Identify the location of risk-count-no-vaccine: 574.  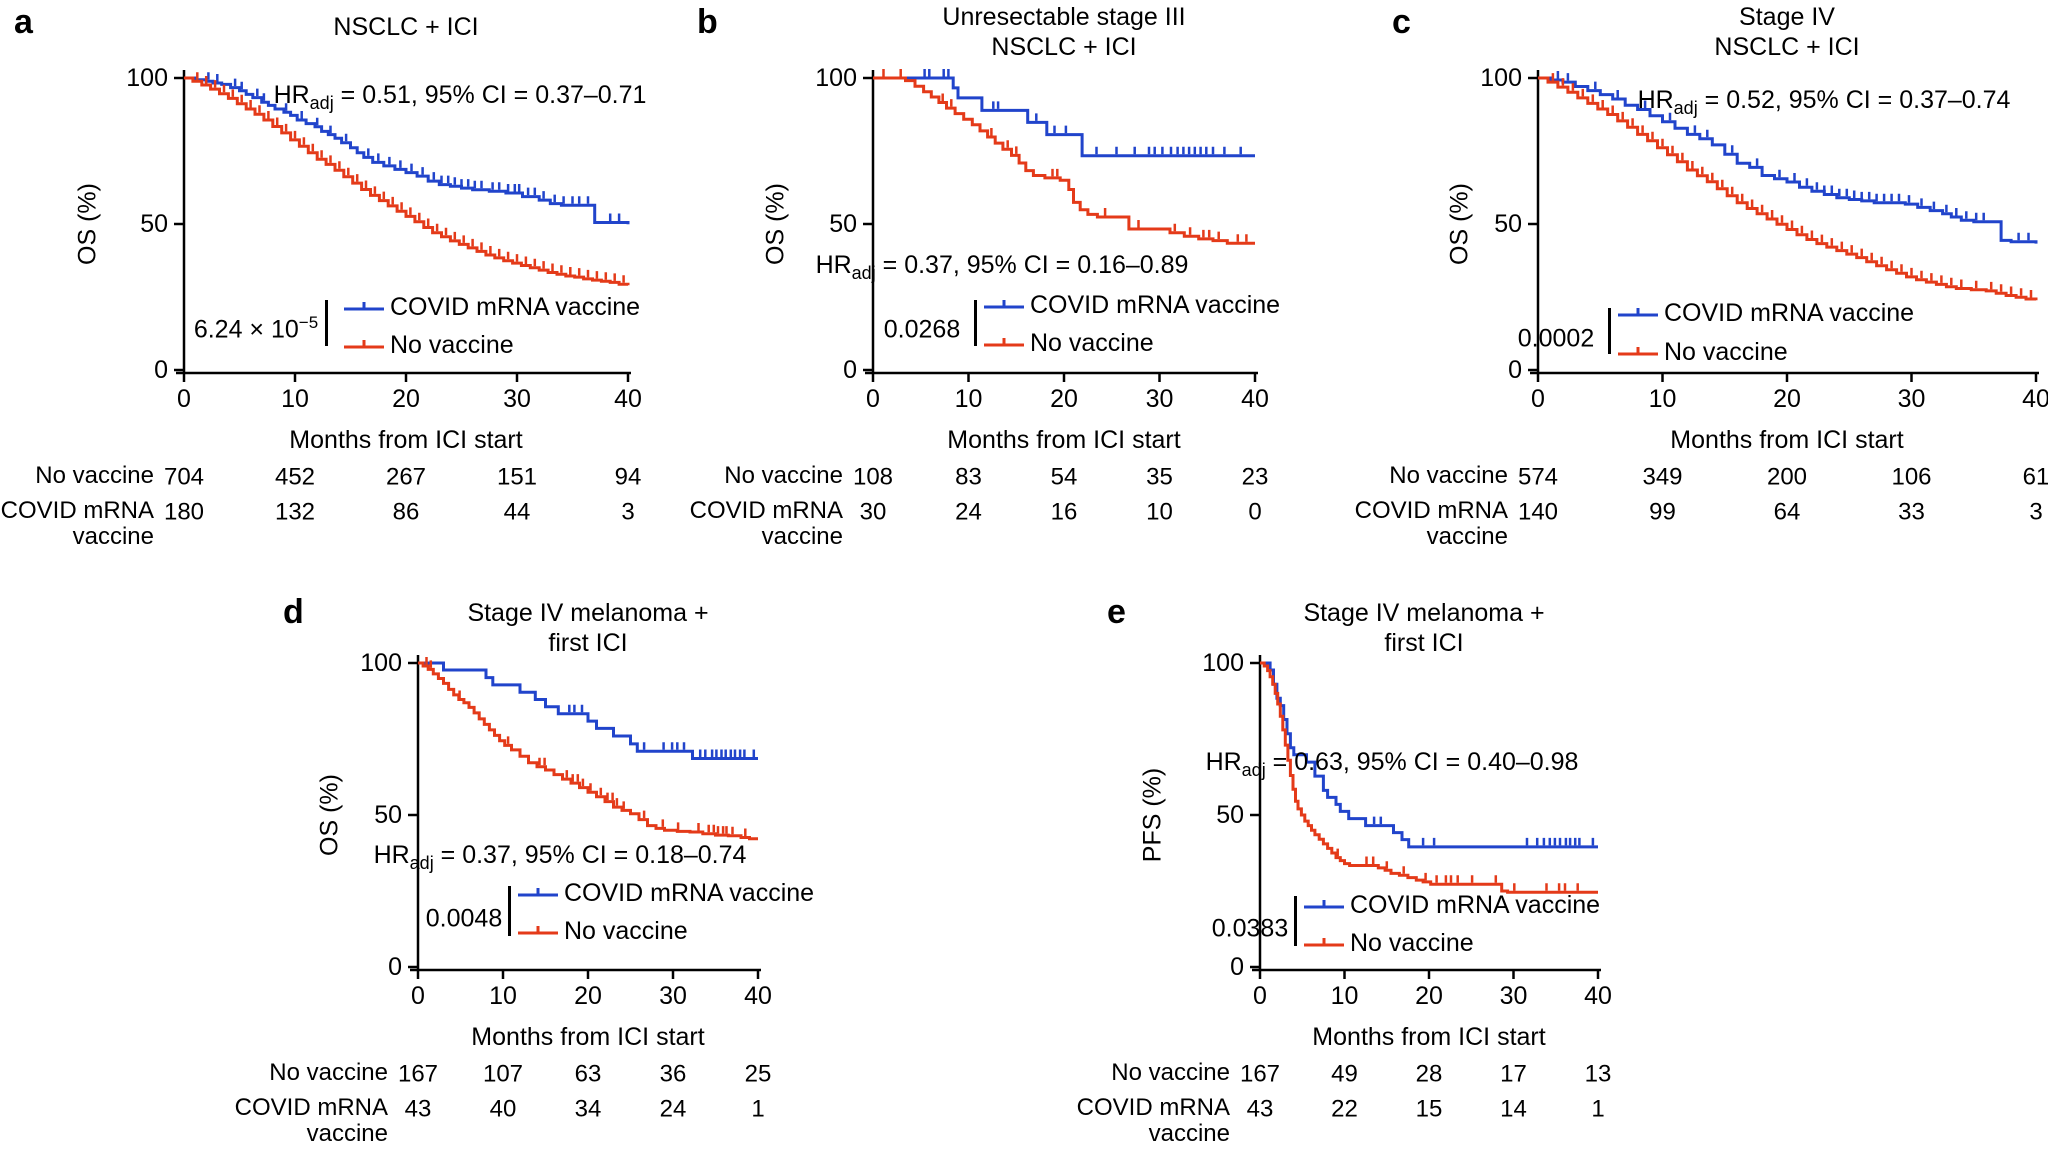
(1538, 477).